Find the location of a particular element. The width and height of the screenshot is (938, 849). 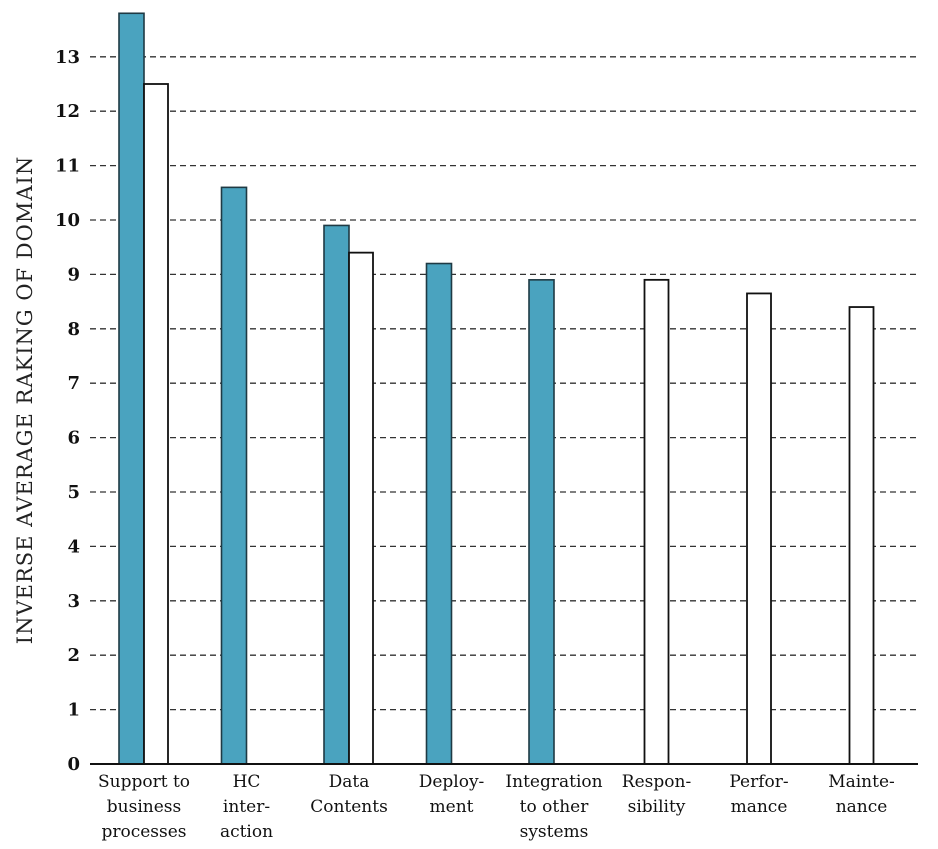

y-tick-label: 11 is located at coordinates (67, 166).